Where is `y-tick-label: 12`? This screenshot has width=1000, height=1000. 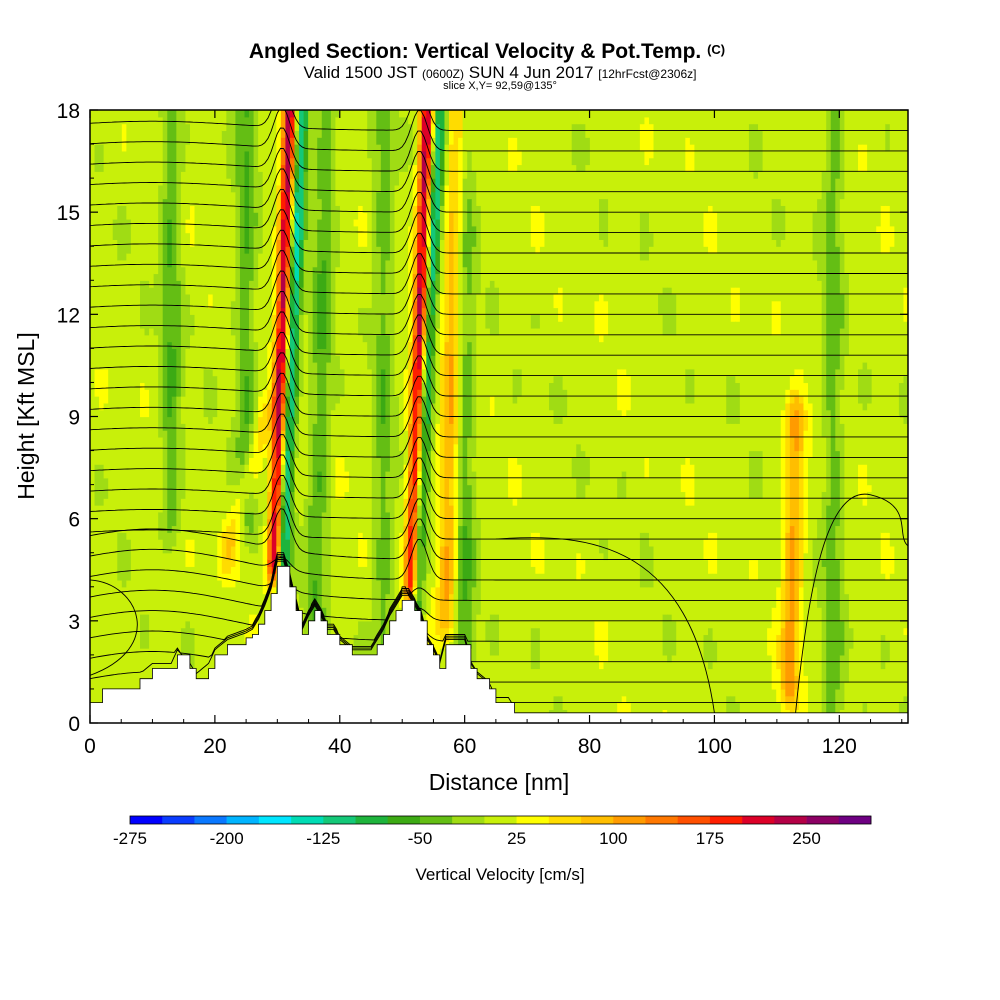 y-tick-label: 12 is located at coordinates (68, 315).